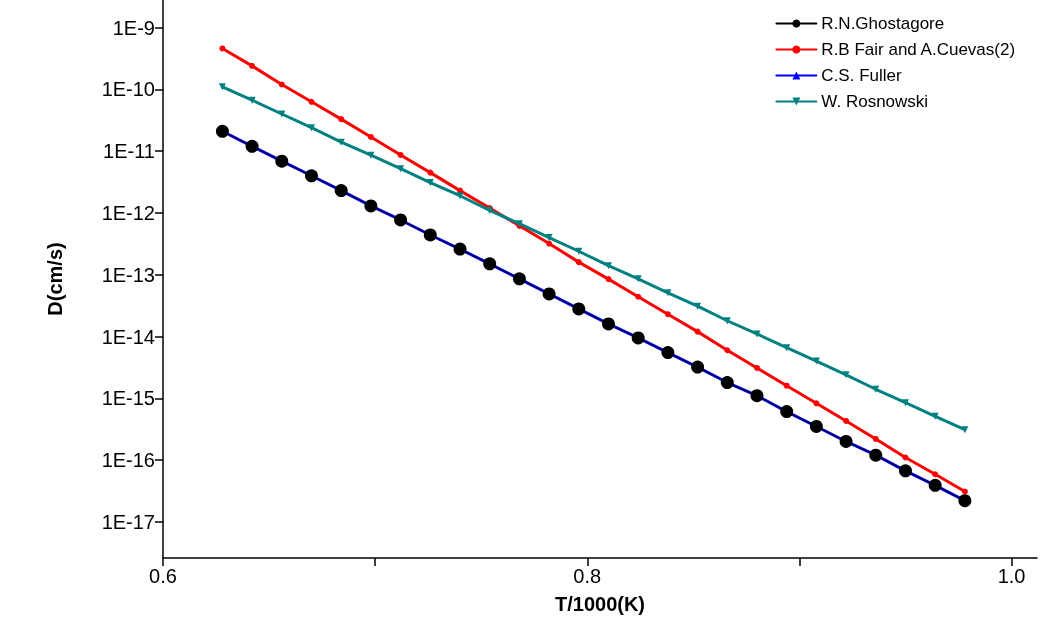  What do you see at coordinates (587, 576) in the screenshot?
I see `x-tick-label: 0.8` at bounding box center [587, 576].